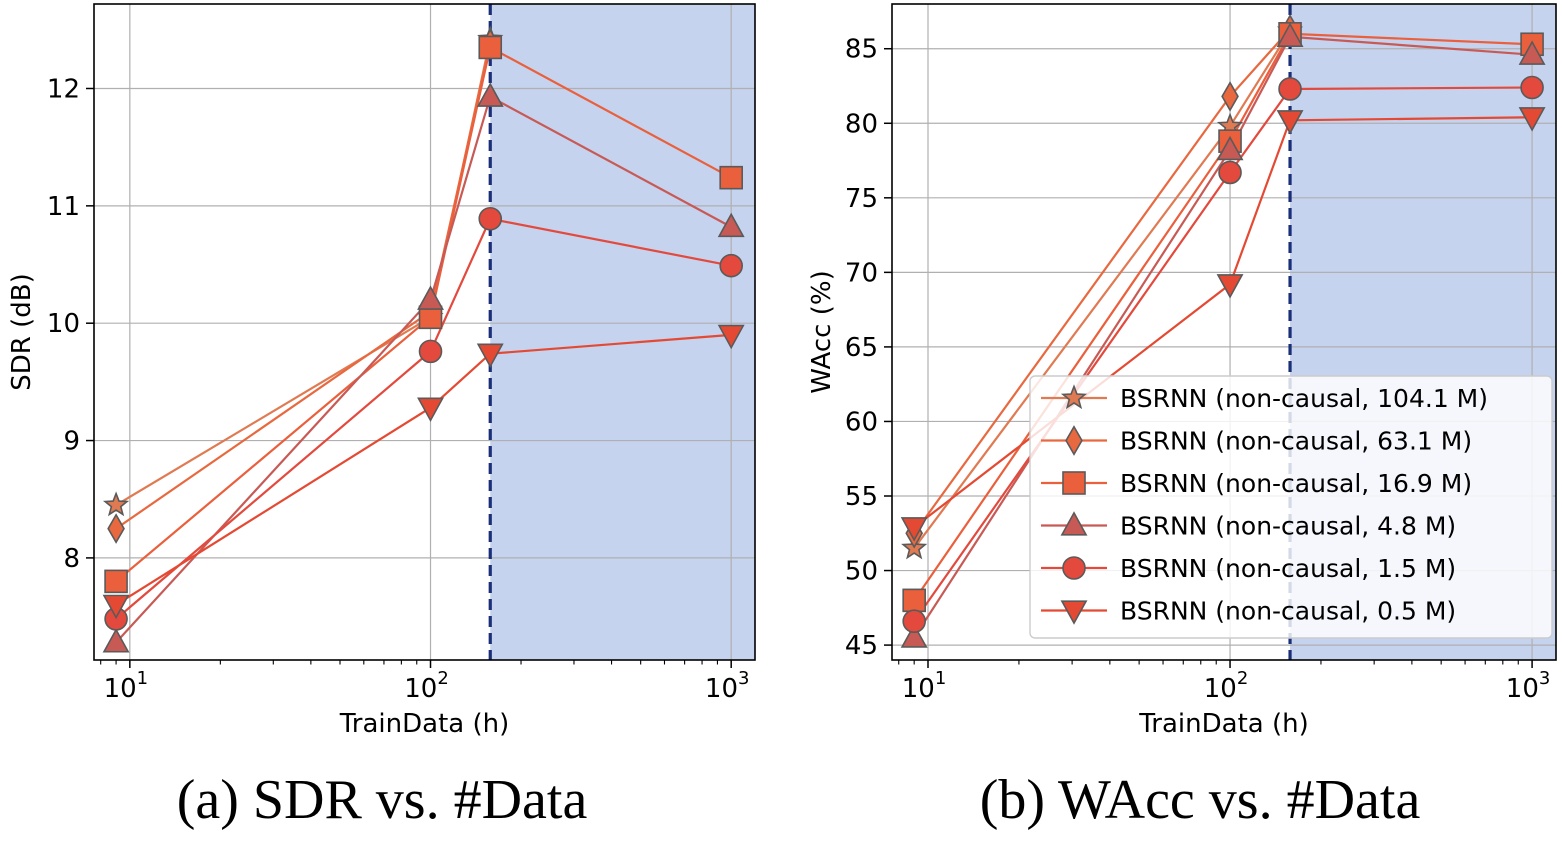 This screenshot has height=845, width=1562. Describe the element at coordinates (1296, 483) in the screenshot. I see `legend-label: BSRNN (non-causal, 16.9 M)` at that location.